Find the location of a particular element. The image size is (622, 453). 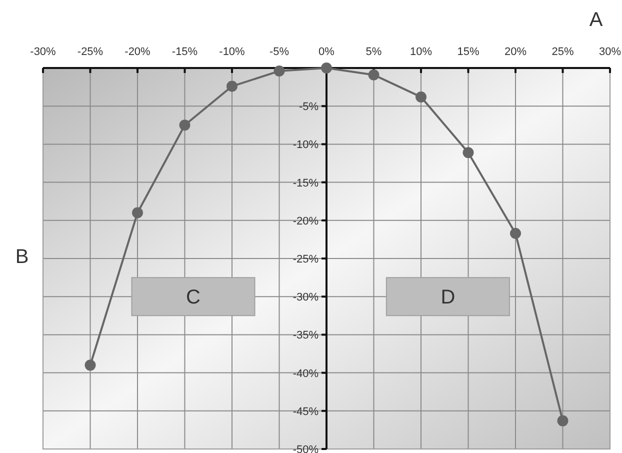

x-tick-label: 30% is located at coordinates (610, 52).